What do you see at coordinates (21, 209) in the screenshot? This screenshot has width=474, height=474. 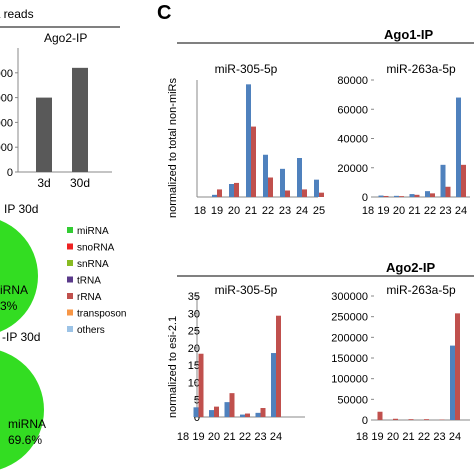 I see `pie1-title: IP 30d` at bounding box center [21, 209].